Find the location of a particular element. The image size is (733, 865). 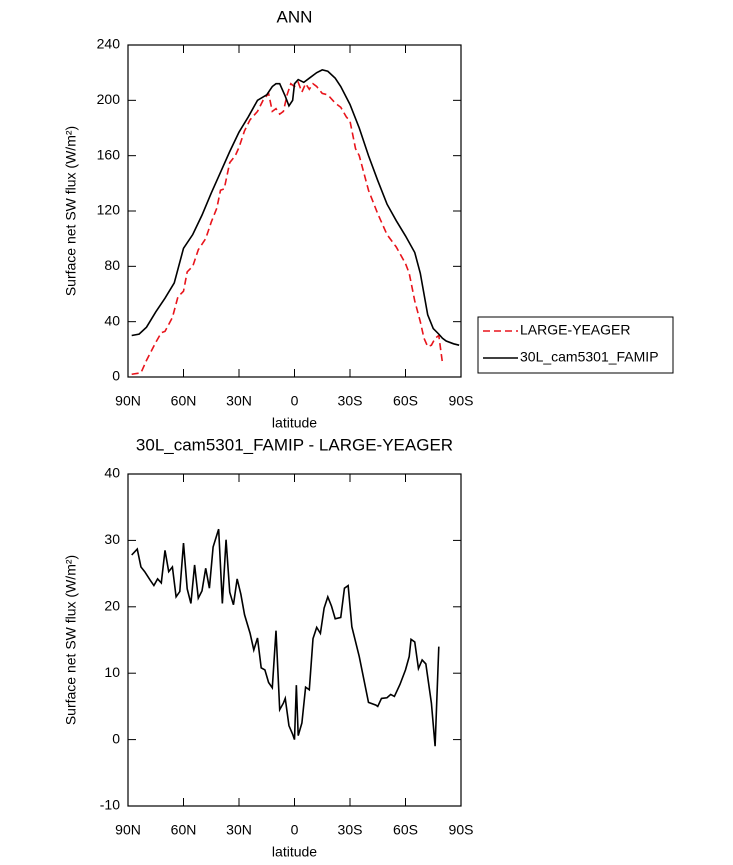

legend-label: LARGE-YEAGER is located at coordinates (575, 330).